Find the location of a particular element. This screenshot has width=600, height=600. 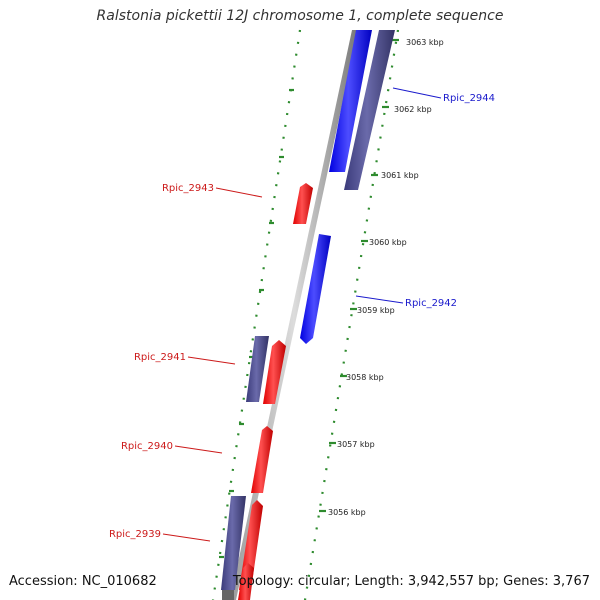

gene-label-rpic-2943: Rpic_2943 is located at coordinates (188, 188).